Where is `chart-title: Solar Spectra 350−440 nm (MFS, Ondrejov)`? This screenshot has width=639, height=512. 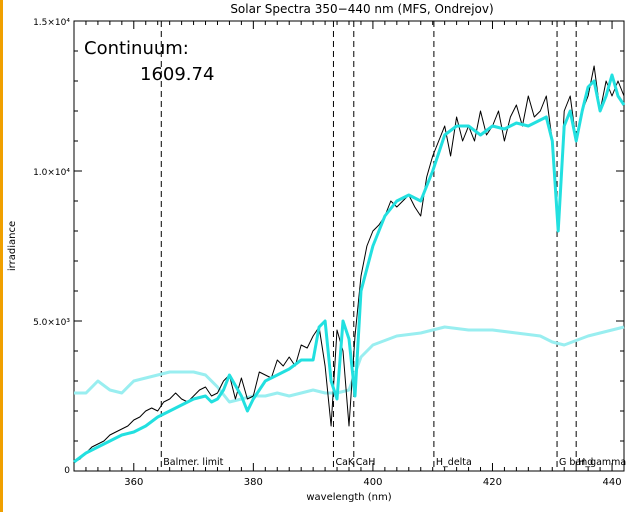 chart-title: Solar Spectra 350−440 nm (MFS, Ondrejov) is located at coordinates (361, 9).